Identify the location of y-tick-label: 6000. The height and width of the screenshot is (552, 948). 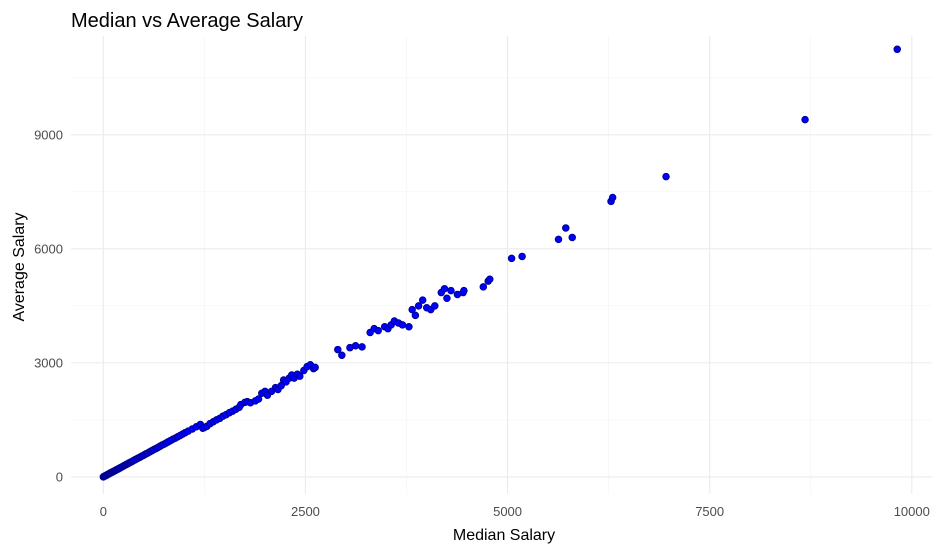
(48, 248).